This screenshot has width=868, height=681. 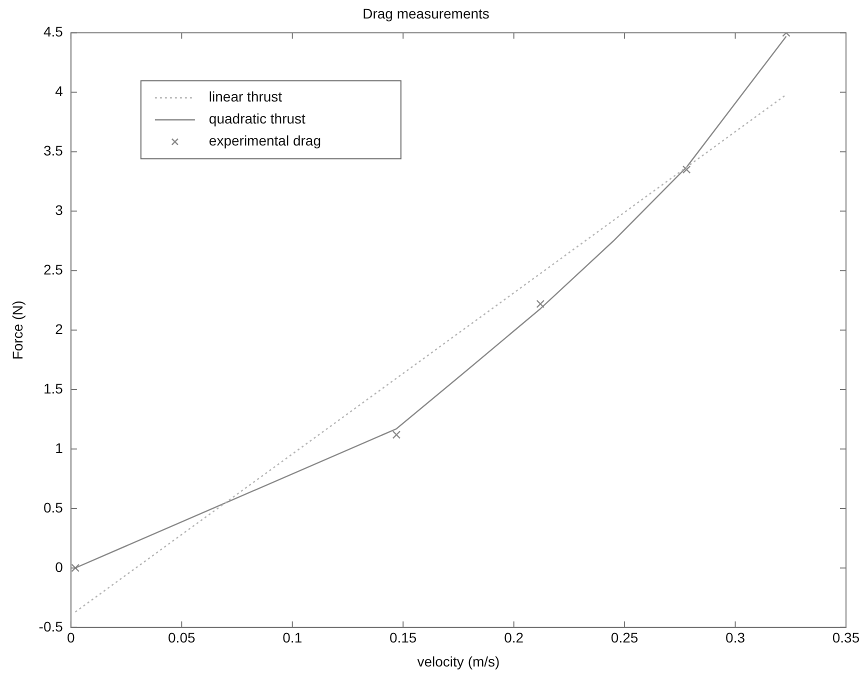 I want to click on y-tick-label: 3, so click(x=59, y=210).